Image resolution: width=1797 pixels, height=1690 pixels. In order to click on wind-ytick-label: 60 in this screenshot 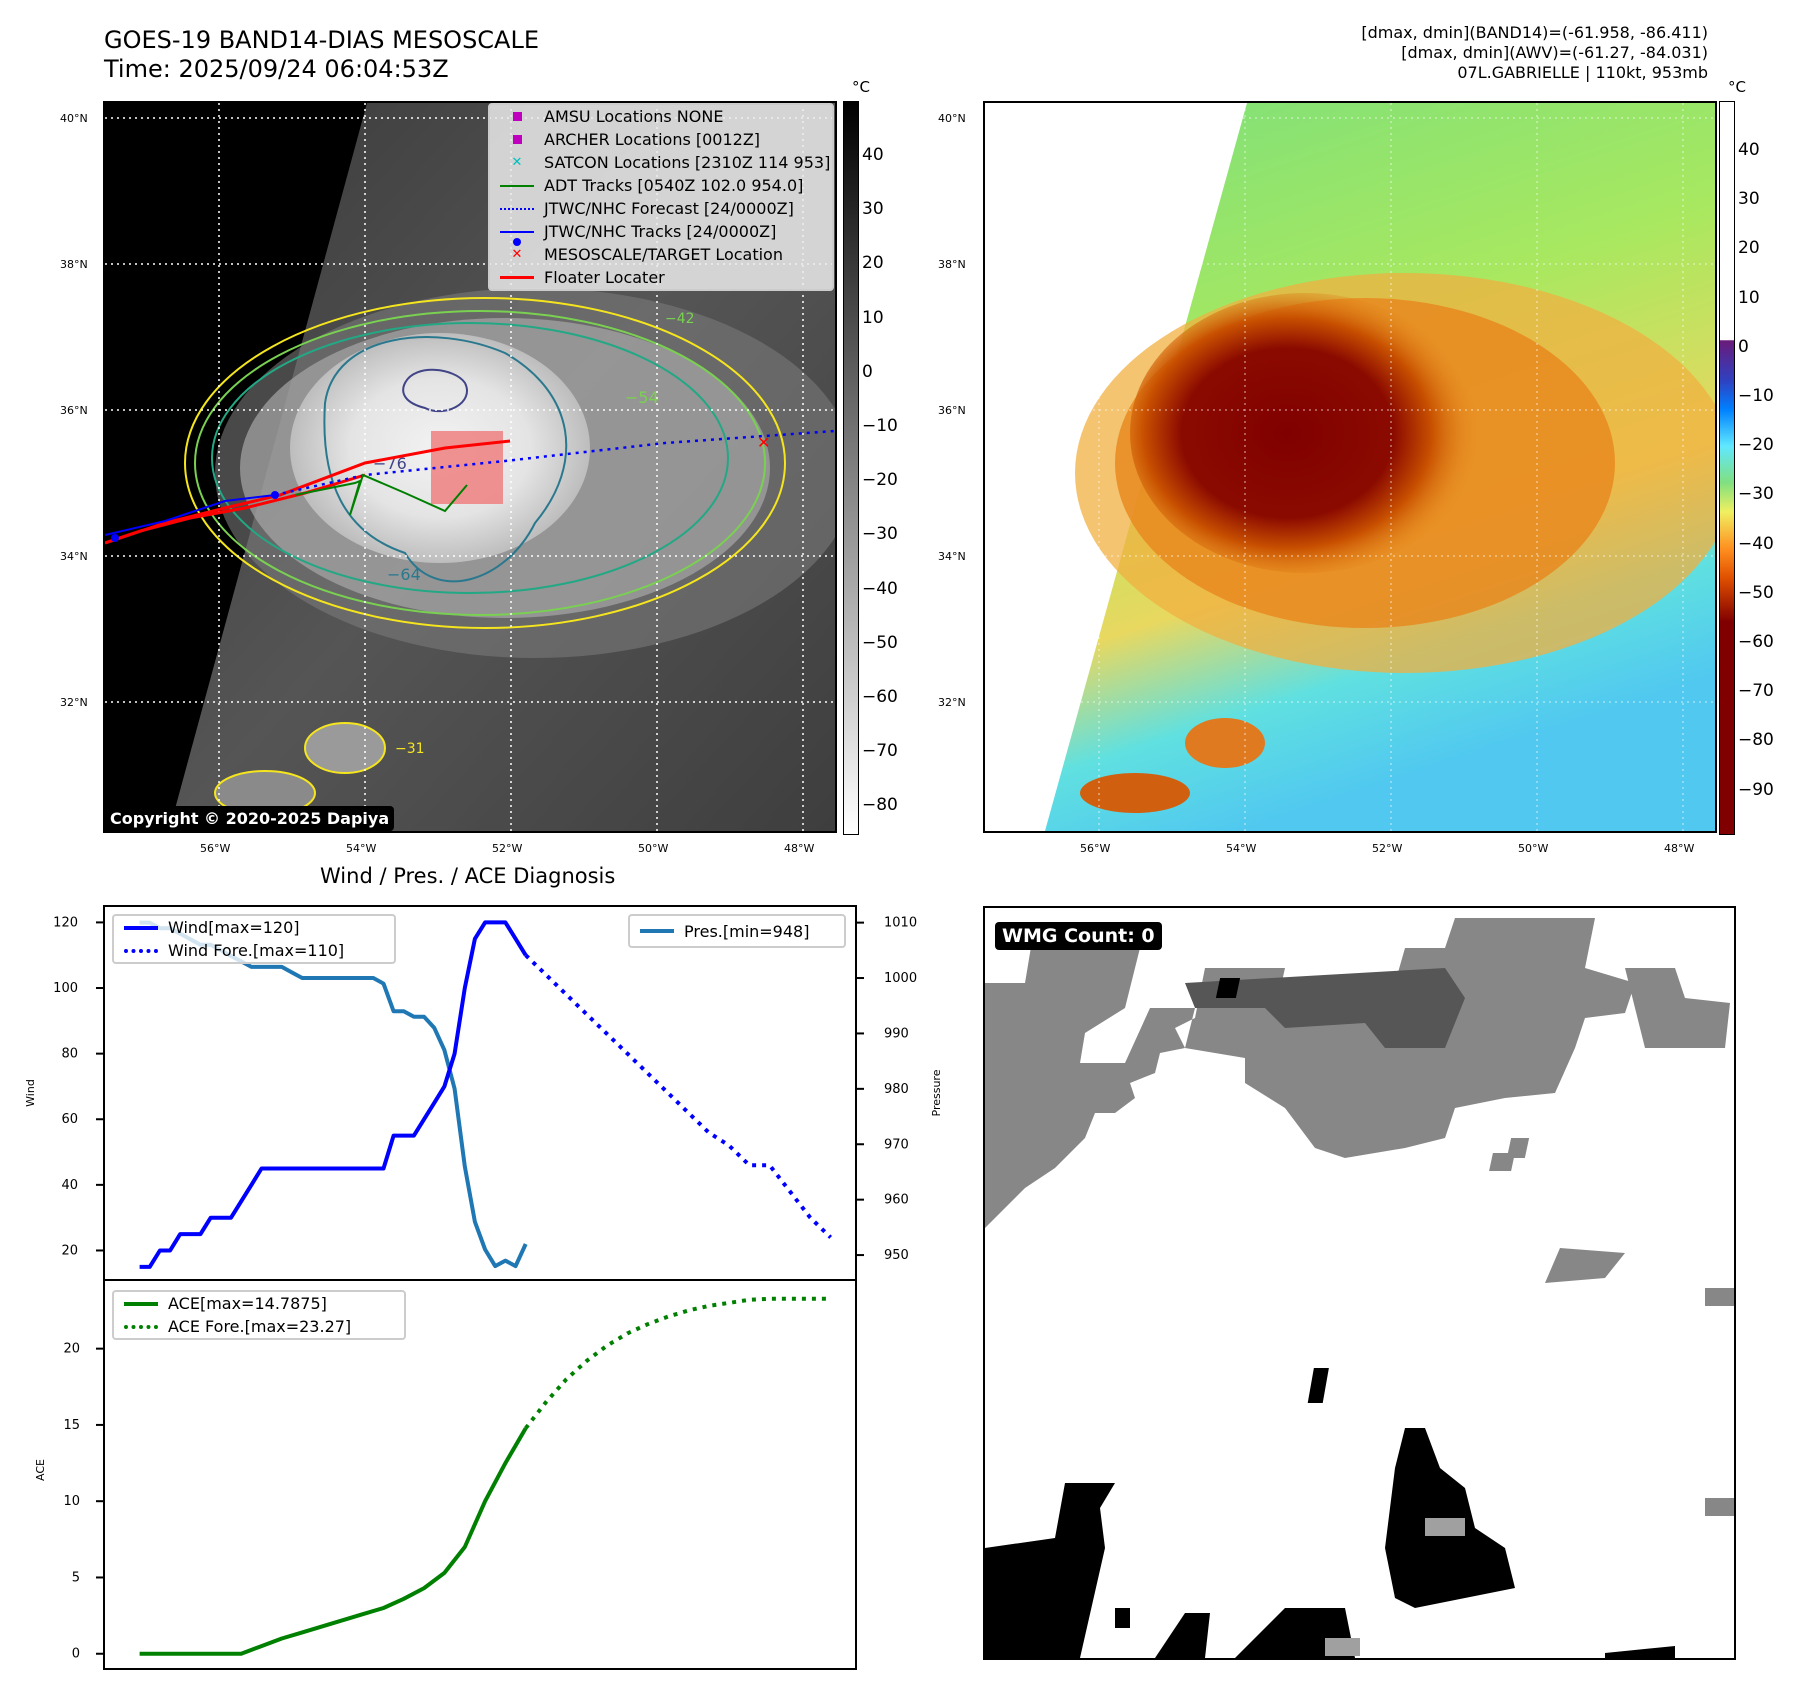, I will do `click(69, 1119)`.